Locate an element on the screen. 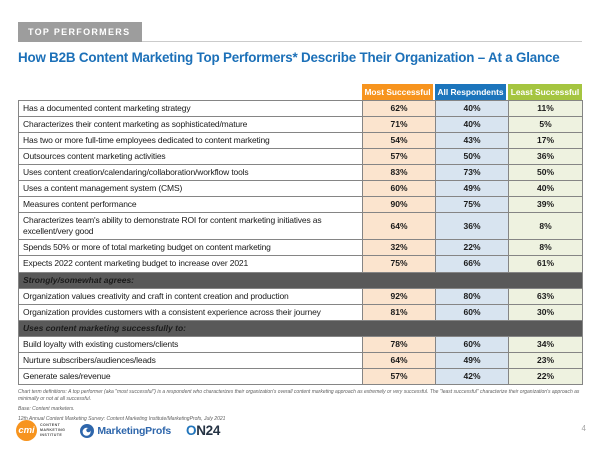 This screenshot has width=600, height=450. row-value: 39% is located at coordinates (545, 205).